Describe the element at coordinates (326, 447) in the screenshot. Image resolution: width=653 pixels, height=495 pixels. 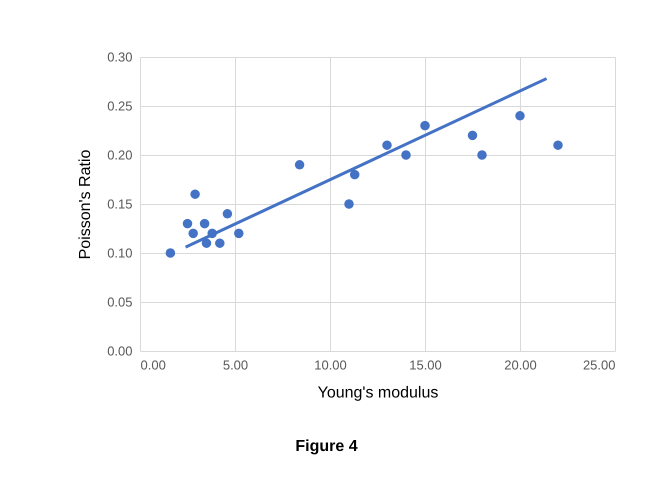
I see `caption: Figure 4` at that location.